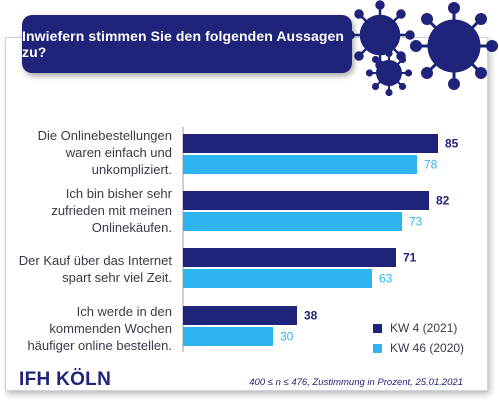 This screenshot has width=499, height=400. I want to click on data-label: 63, so click(386, 279).